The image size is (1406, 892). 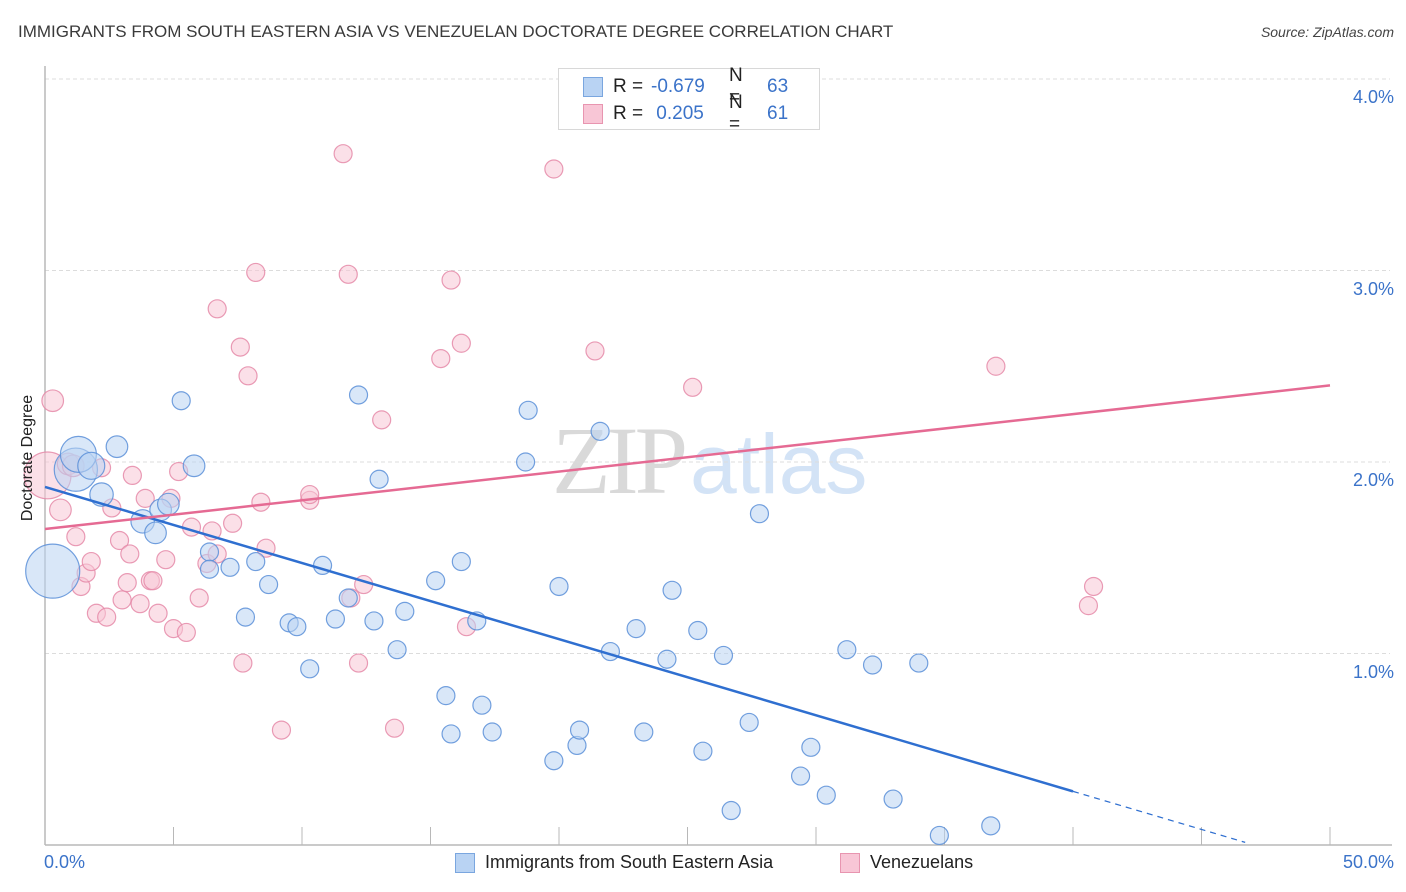 I want to click on watermark: ZIPatlas, so click(x=709, y=460).